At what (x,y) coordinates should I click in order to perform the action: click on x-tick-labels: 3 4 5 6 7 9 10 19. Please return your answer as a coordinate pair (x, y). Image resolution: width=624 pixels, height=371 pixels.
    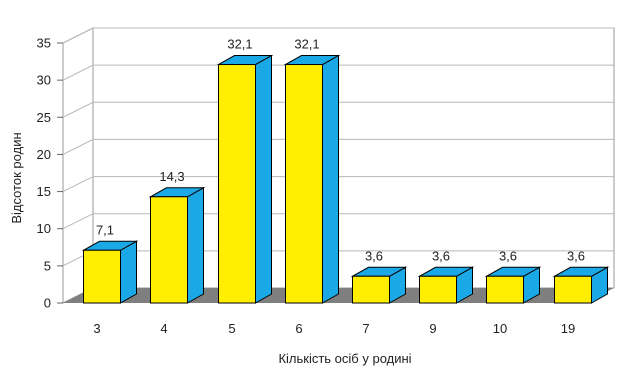
    Looking at the image, I should click on (334, 328).